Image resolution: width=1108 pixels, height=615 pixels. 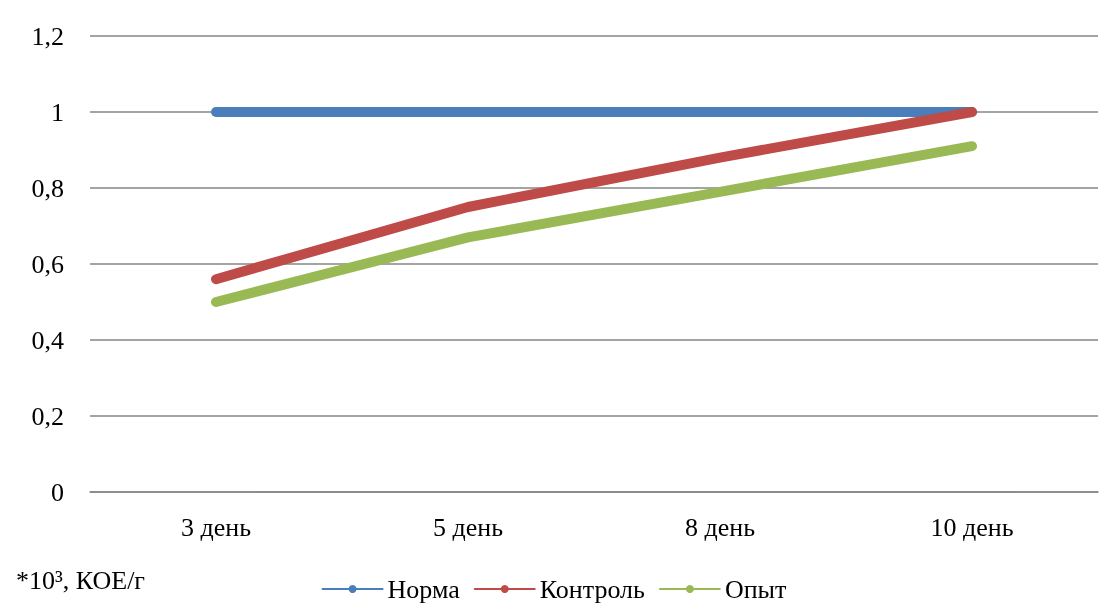 What do you see at coordinates (592, 589) in the screenshot?
I see `legend-label: Контроль` at bounding box center [592, 589].